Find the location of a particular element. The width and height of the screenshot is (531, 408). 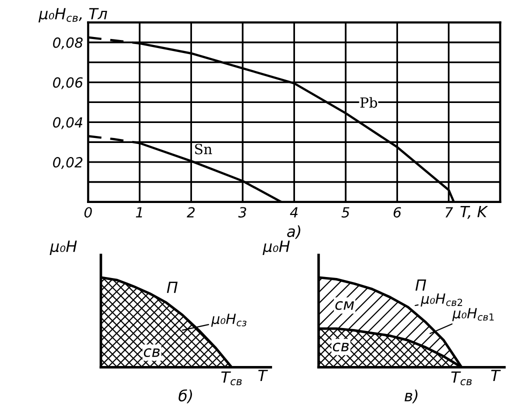

annotation: μ₀H$_{св2}$ is located at coordinates (441, 300).